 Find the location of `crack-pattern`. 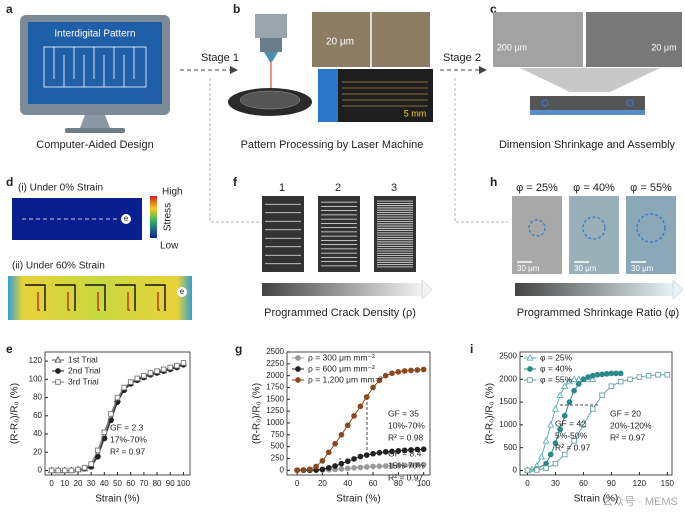

crack-pattern is located at coordinates (95, 297).